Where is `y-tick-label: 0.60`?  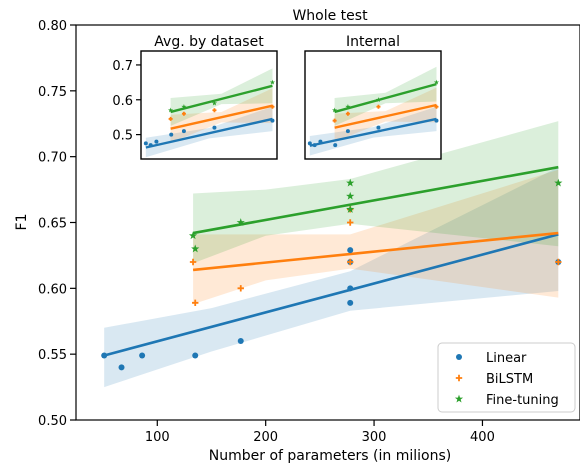 y-tick-label: 0.60 is located at coordinates (52, 289).